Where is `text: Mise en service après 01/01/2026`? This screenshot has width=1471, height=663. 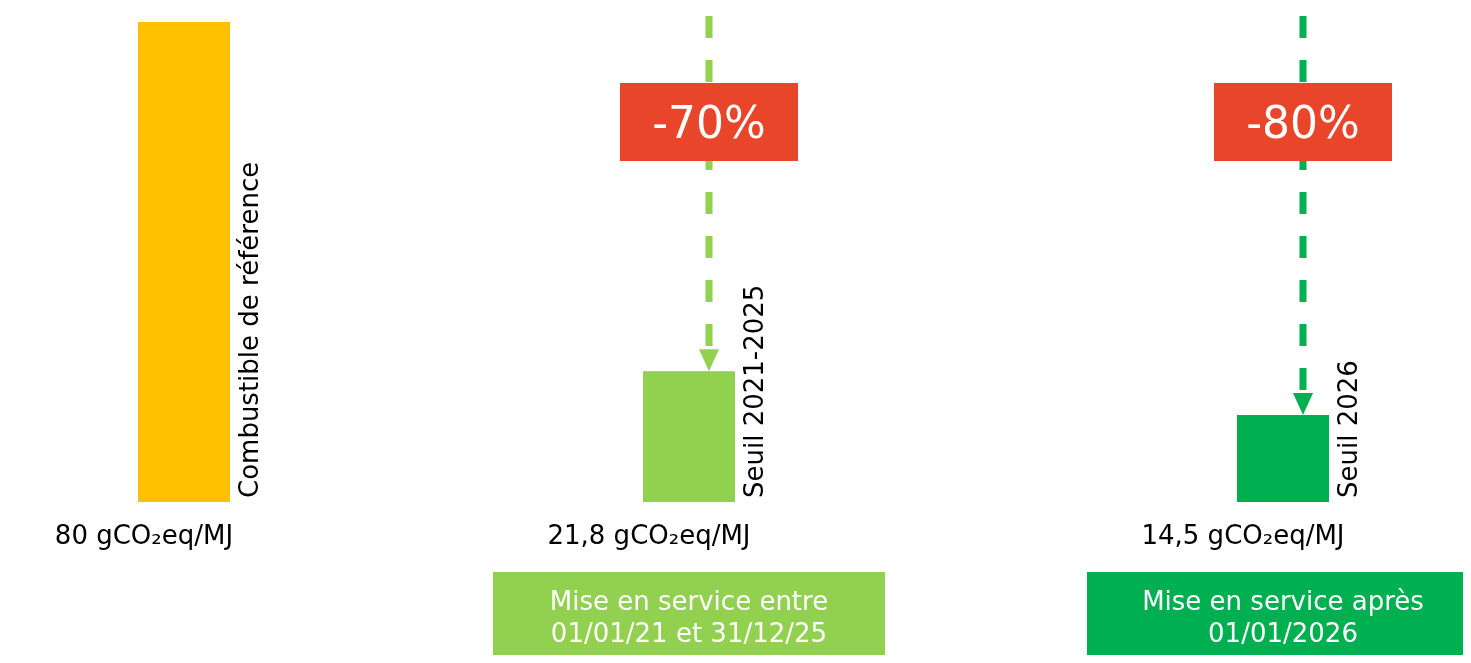 text: Mise en service après 01/01/2026 is located at coordinates (1283, 617).